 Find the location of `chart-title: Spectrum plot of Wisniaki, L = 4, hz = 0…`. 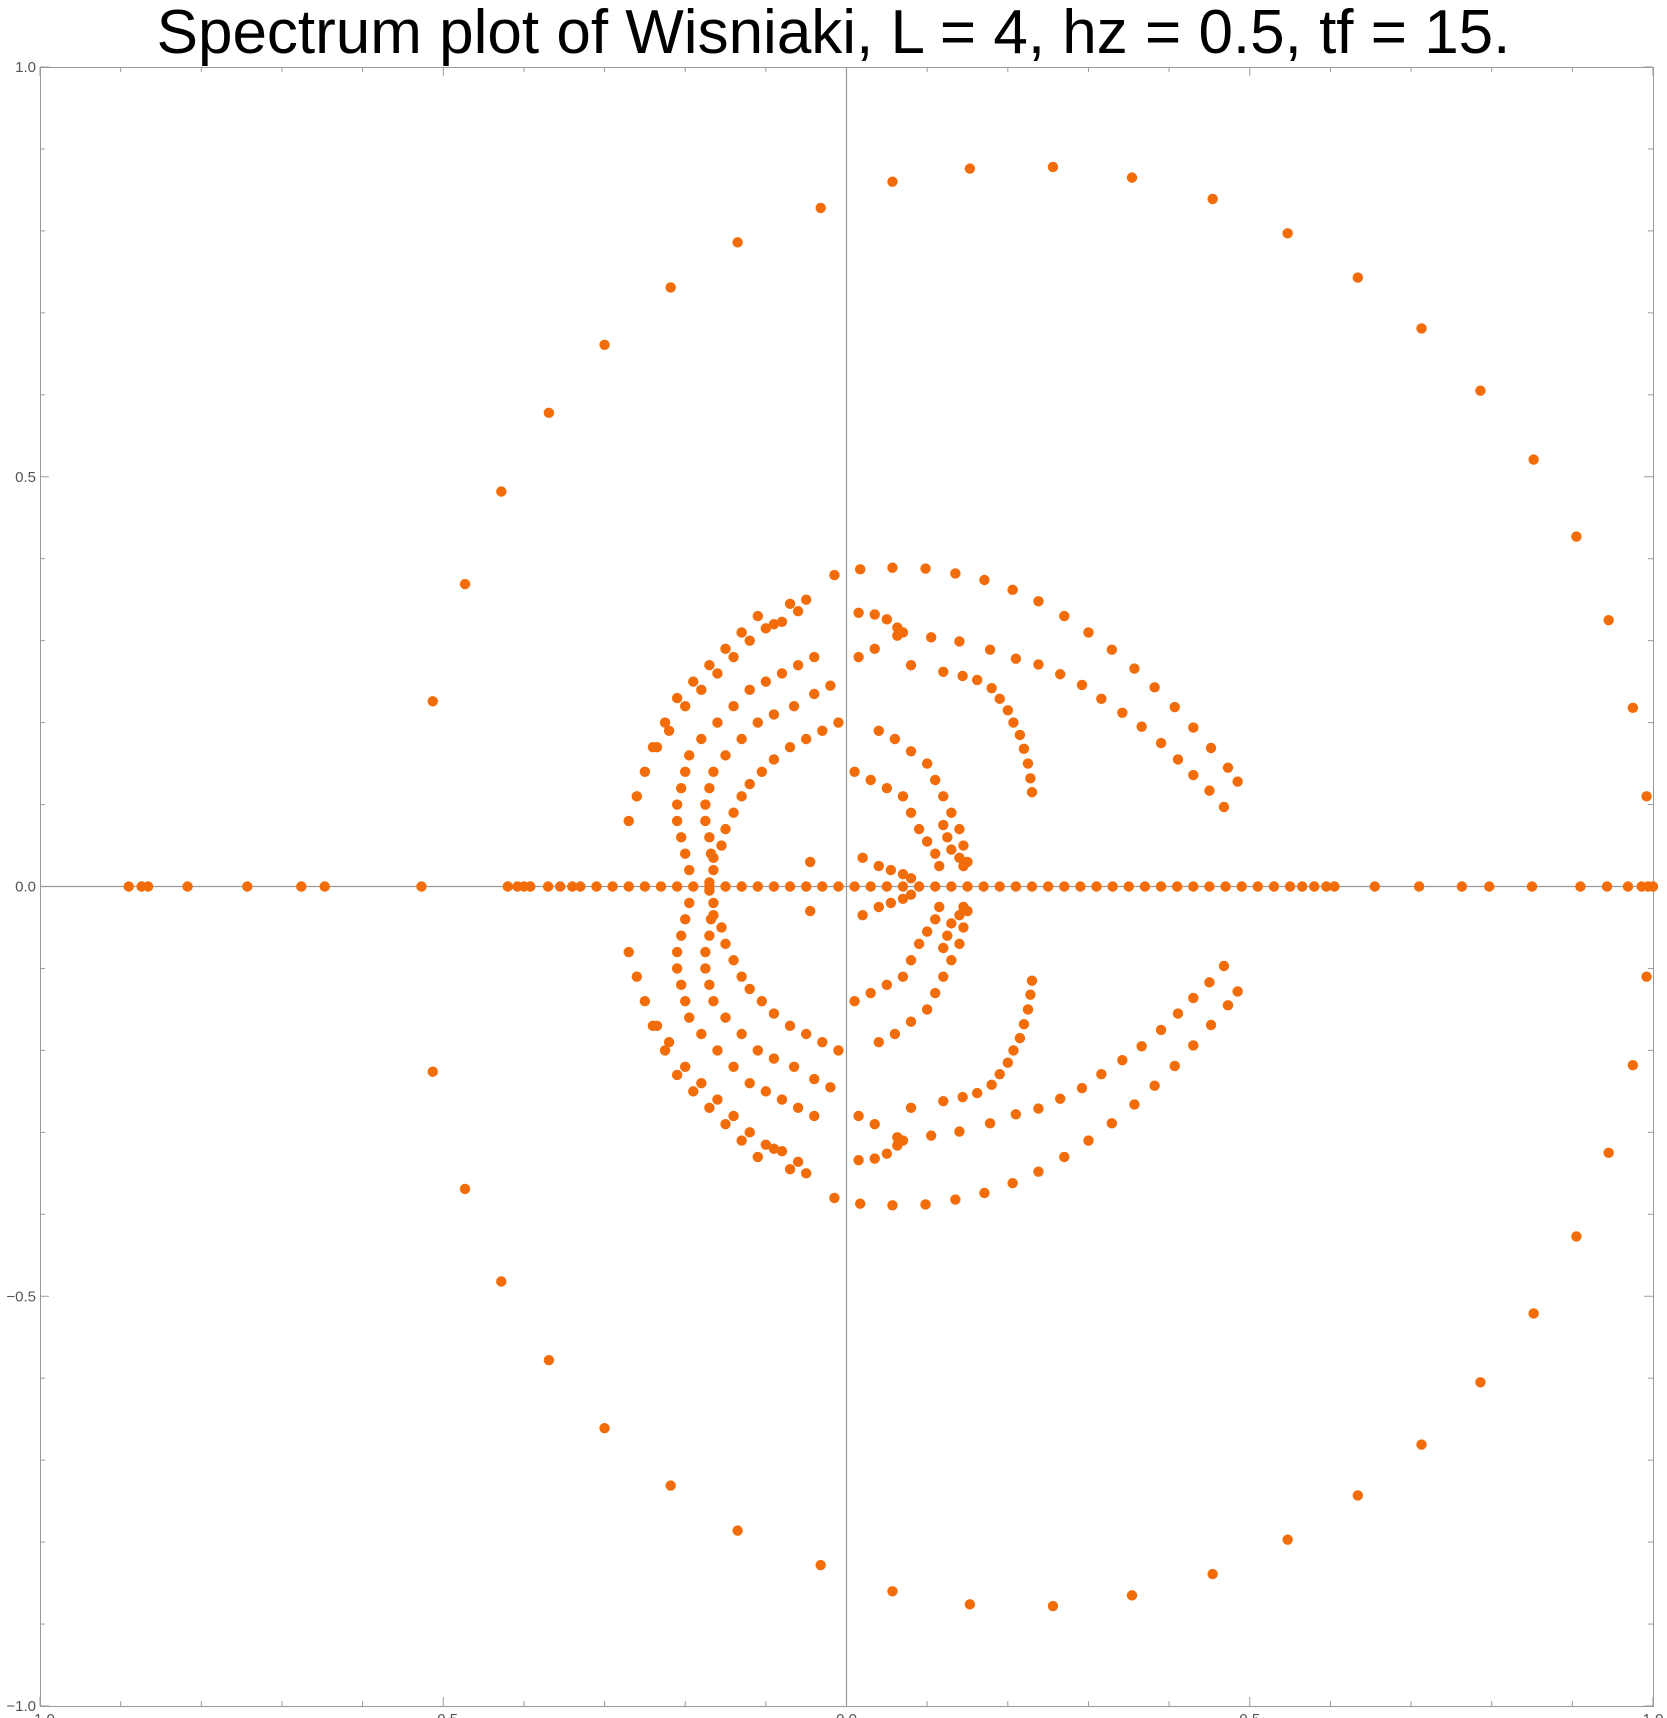

chart-title: Spectrum plot of Wisniaki, L = 4, hz = 0… is located at coordinates (833, 33).